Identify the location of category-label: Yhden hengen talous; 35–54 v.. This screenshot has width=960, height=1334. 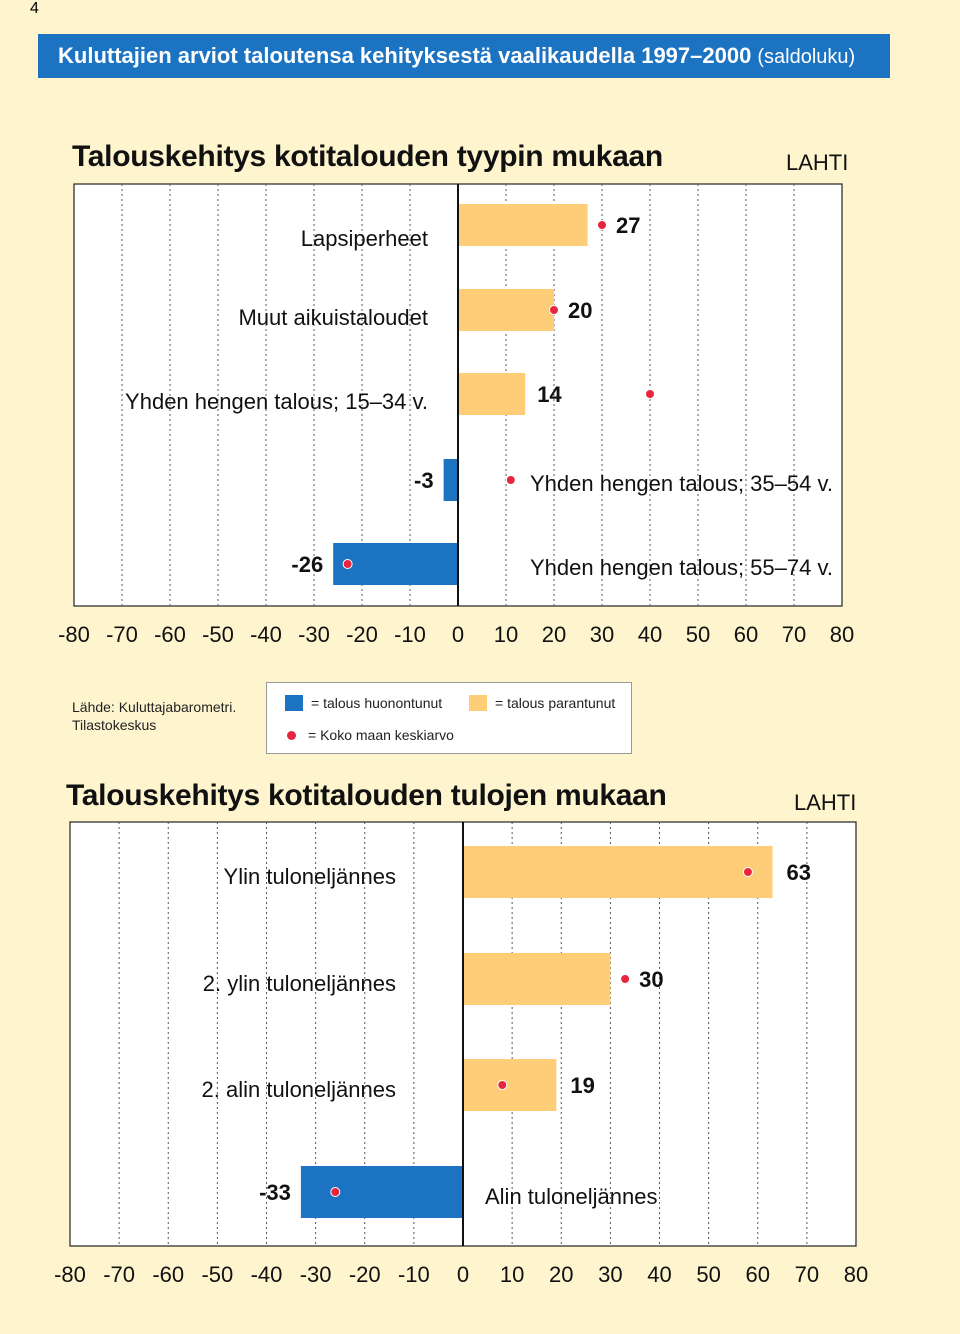
(681, 483).